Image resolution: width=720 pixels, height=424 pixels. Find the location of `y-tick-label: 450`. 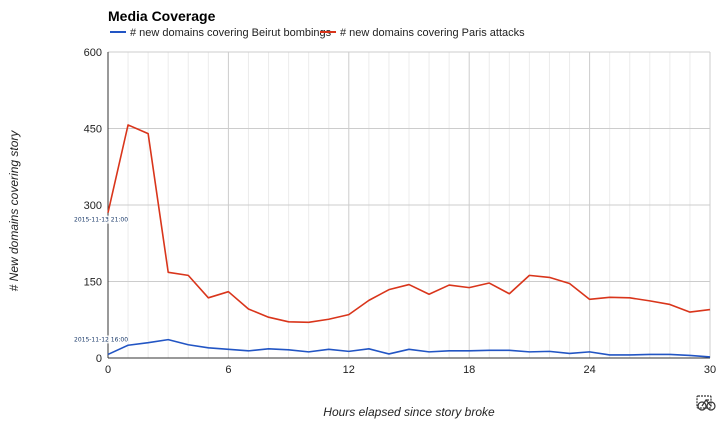

y-tick-label: 450 is located at coordinates (93, 130).